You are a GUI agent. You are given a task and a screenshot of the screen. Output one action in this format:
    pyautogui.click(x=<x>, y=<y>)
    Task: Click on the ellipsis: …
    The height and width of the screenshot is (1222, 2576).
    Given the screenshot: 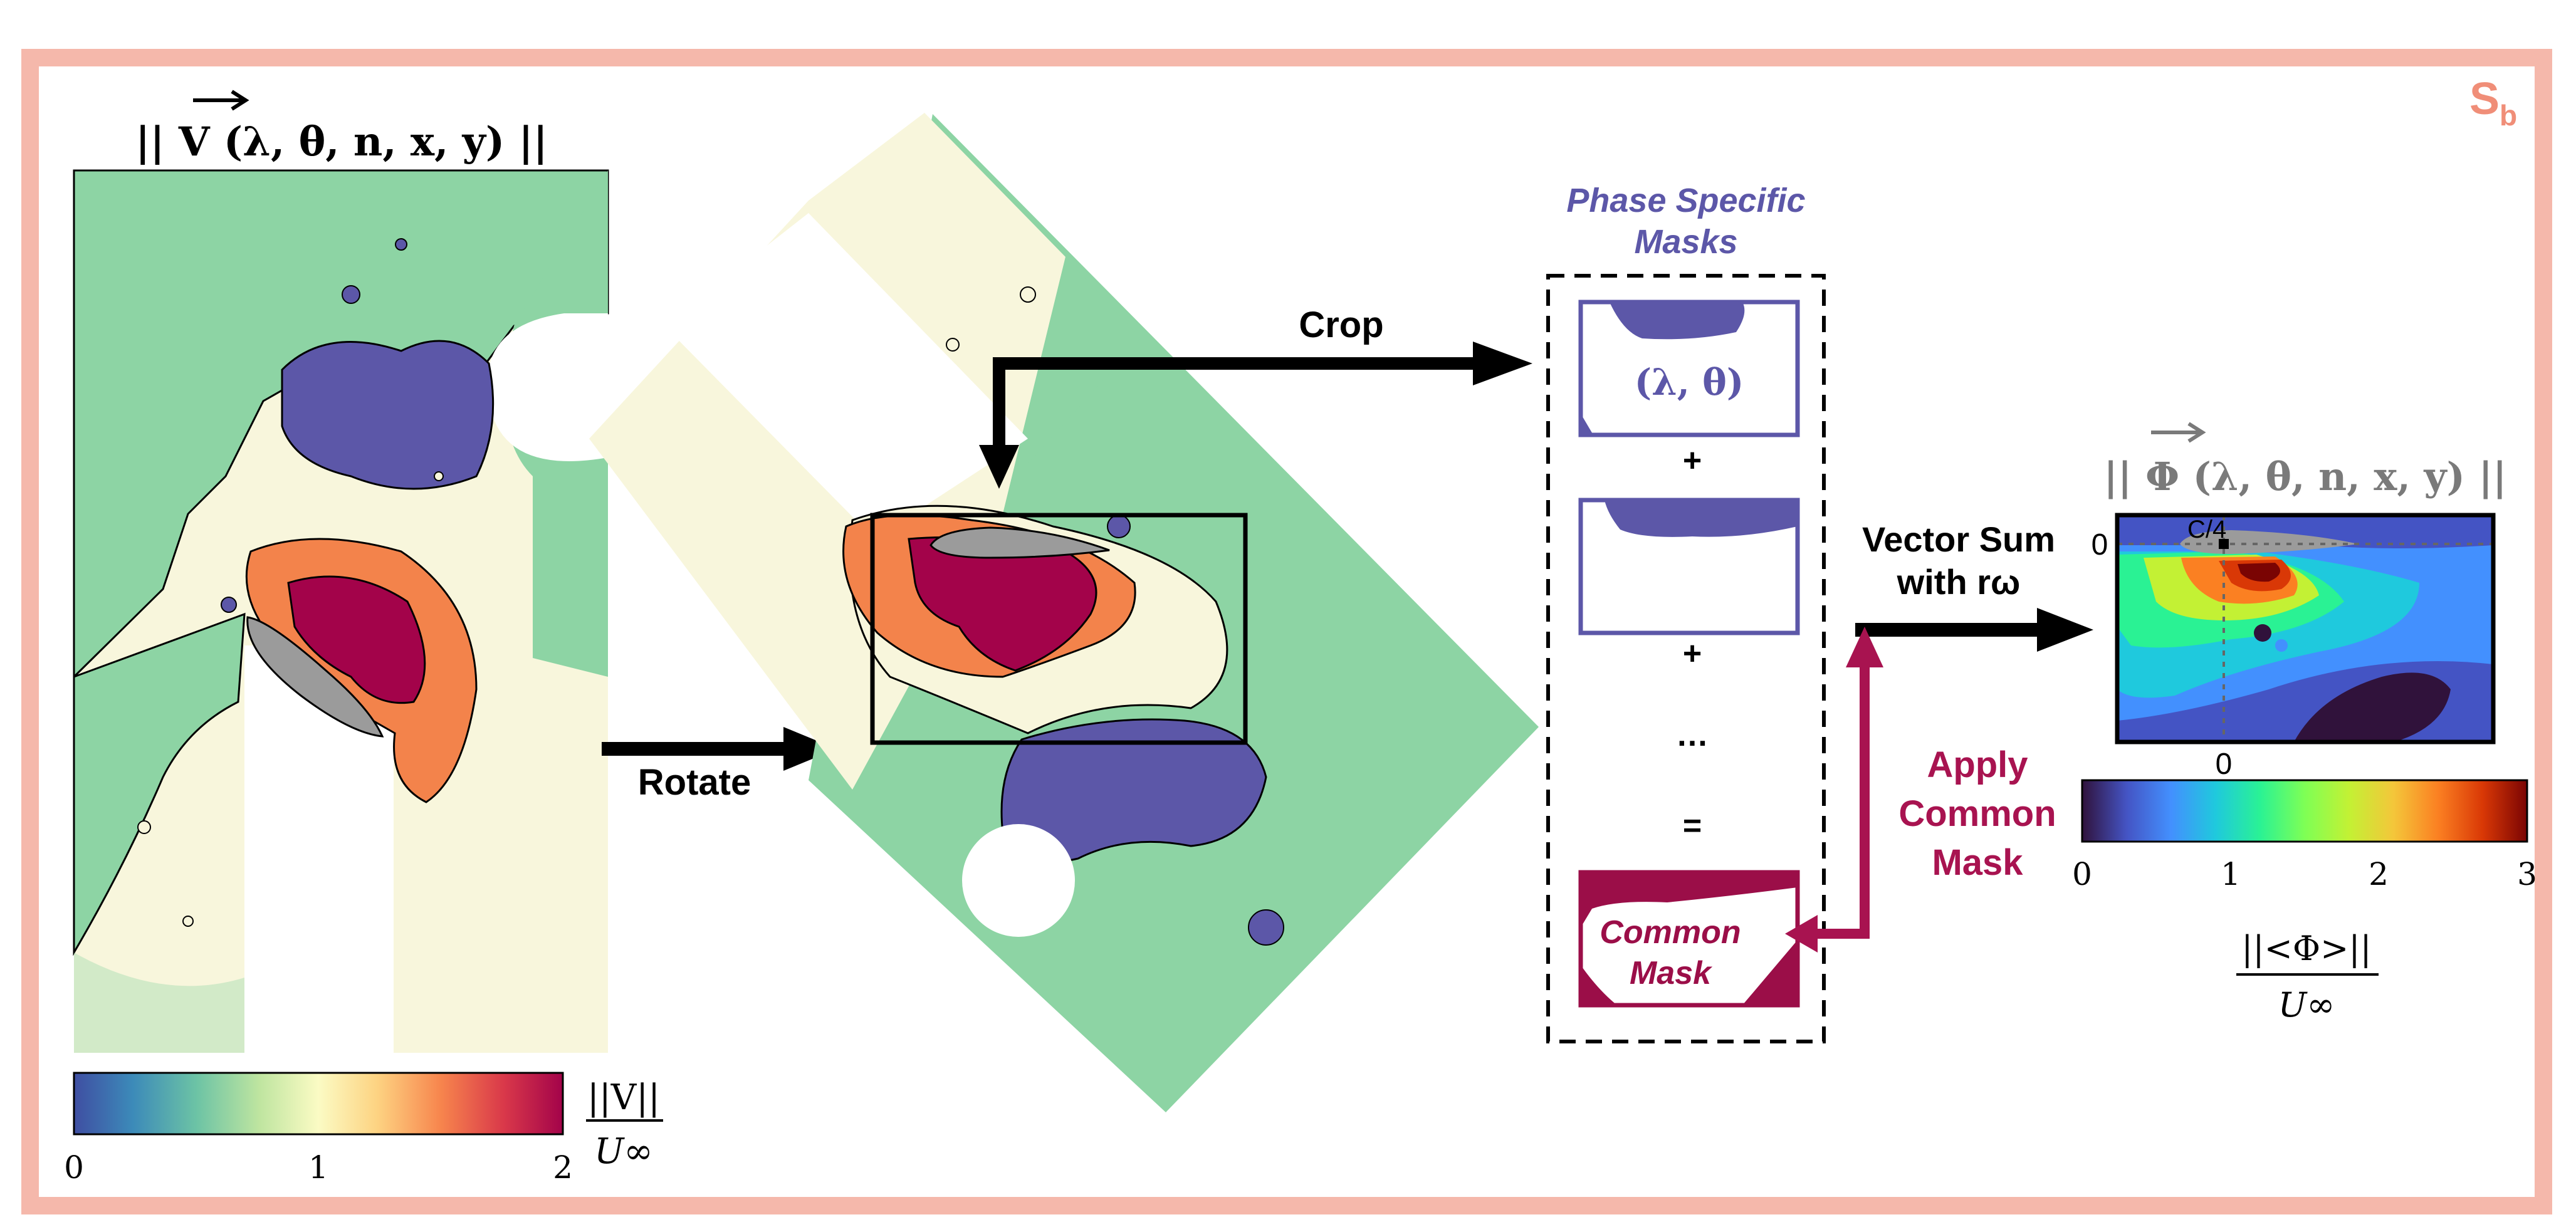 What is the action you would take?
    pyautogui.click(x=1692, y=735)
    